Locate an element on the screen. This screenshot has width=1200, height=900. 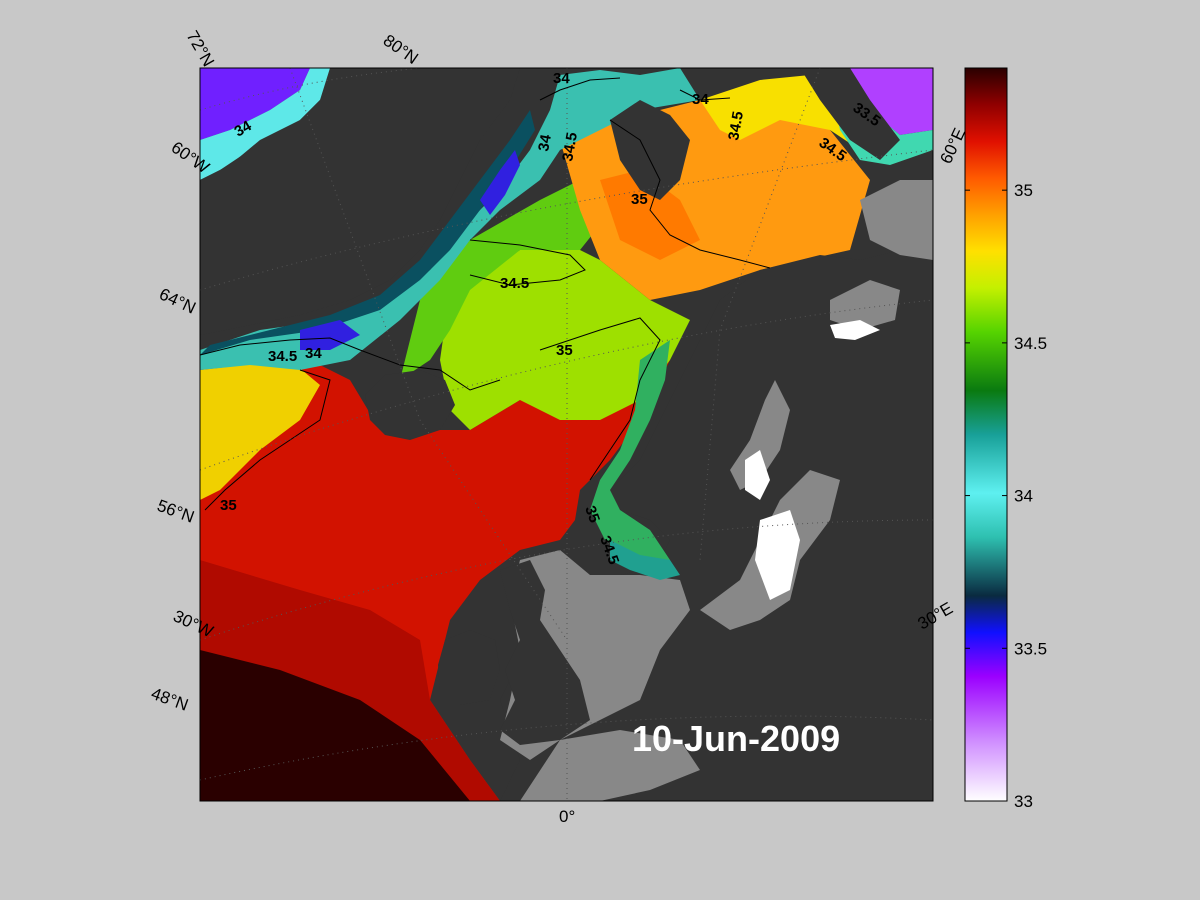
ocean-cyan-nw is located at coordinates (265, 124).